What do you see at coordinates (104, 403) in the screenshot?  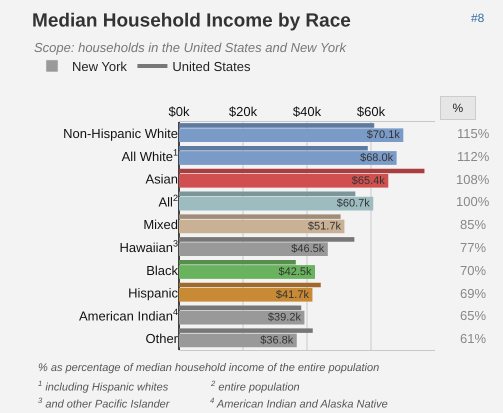 I see `text: $^{3}$ and other Pacific Islander` at bounding box center [104, 403].